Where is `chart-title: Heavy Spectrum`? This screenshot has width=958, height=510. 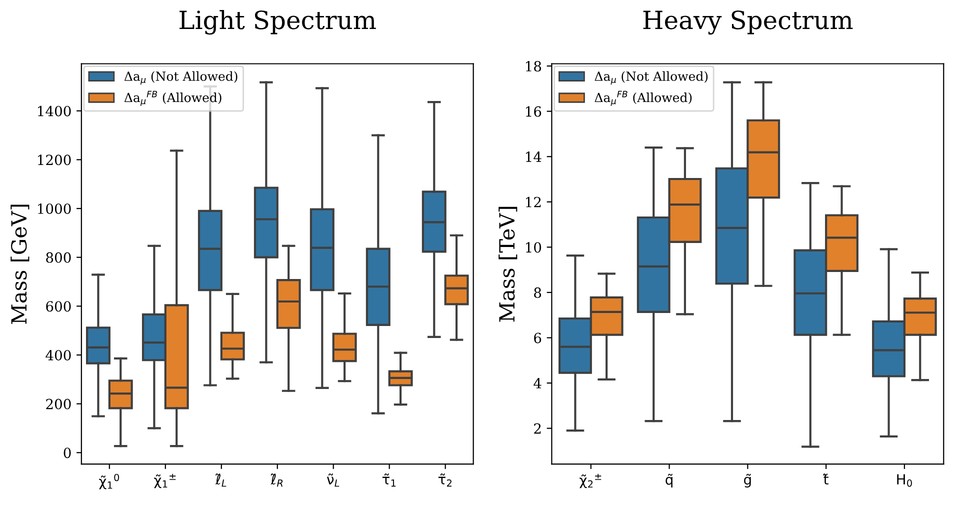
chart-title: Heavy Spectrum is located at coordinates (748, 22).